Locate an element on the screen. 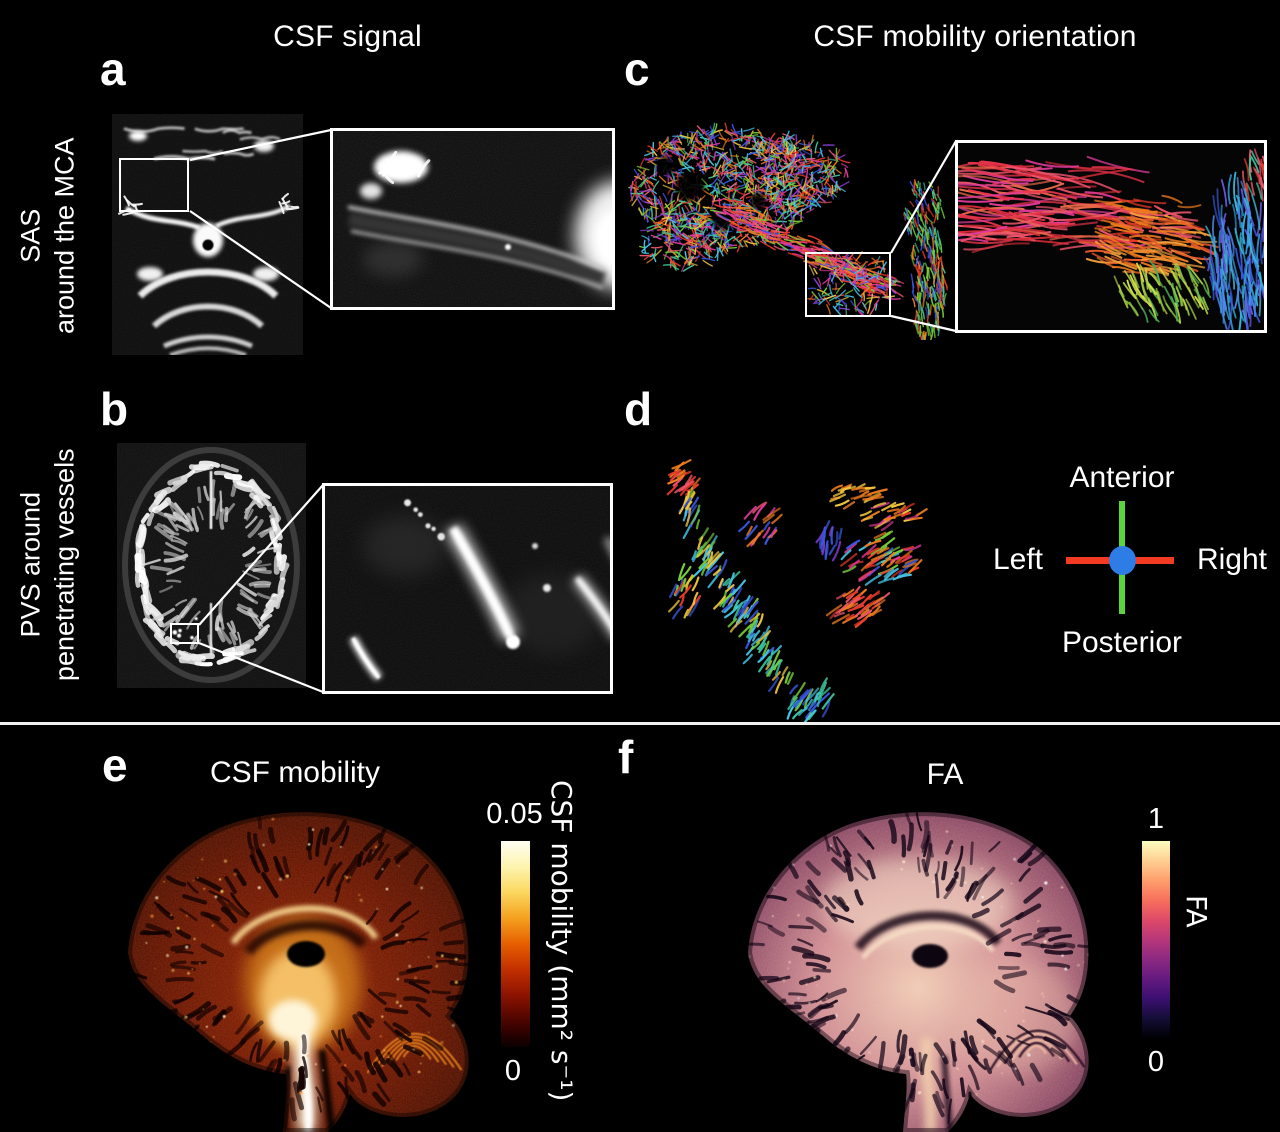 The image size is (1280, 1132). column-header-csf-mobility-orientation: CSF mobility orientation is located at coordinates (975, 36).